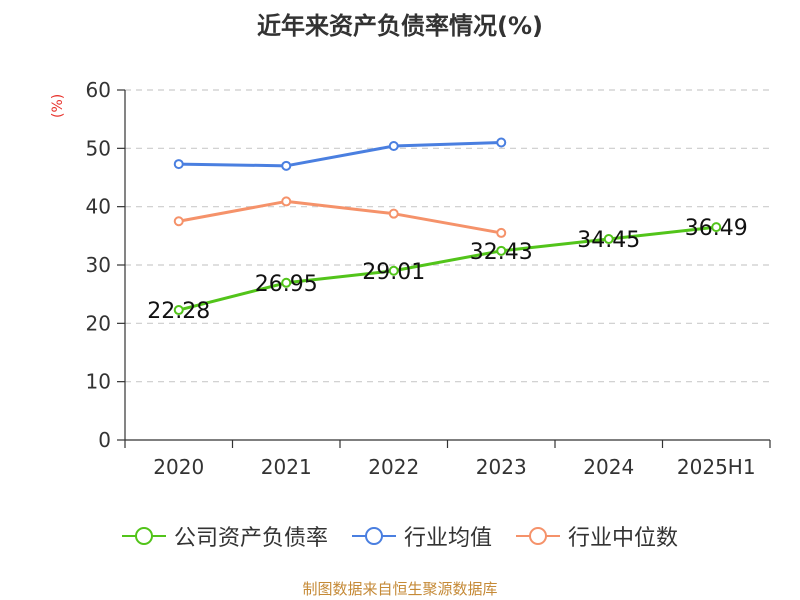 The height and width of the screenshot is (600, 800). Describe the element at coordinates (400, 589) in the screenshot. I see `source-note: 制图数据来自恒生聚源数据库` at that location.